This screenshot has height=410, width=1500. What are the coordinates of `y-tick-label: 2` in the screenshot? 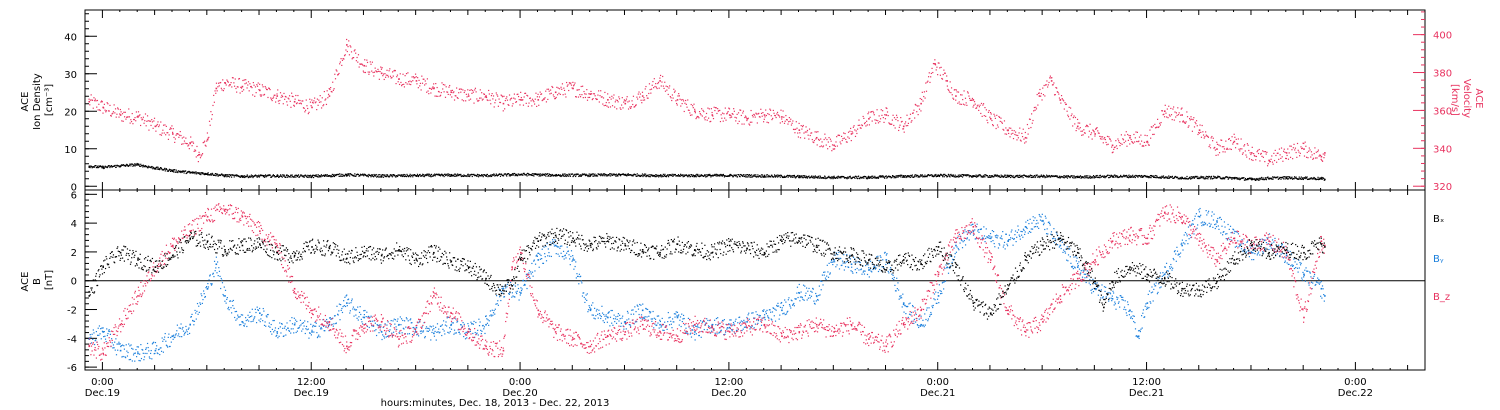 It's located at (74, 253).